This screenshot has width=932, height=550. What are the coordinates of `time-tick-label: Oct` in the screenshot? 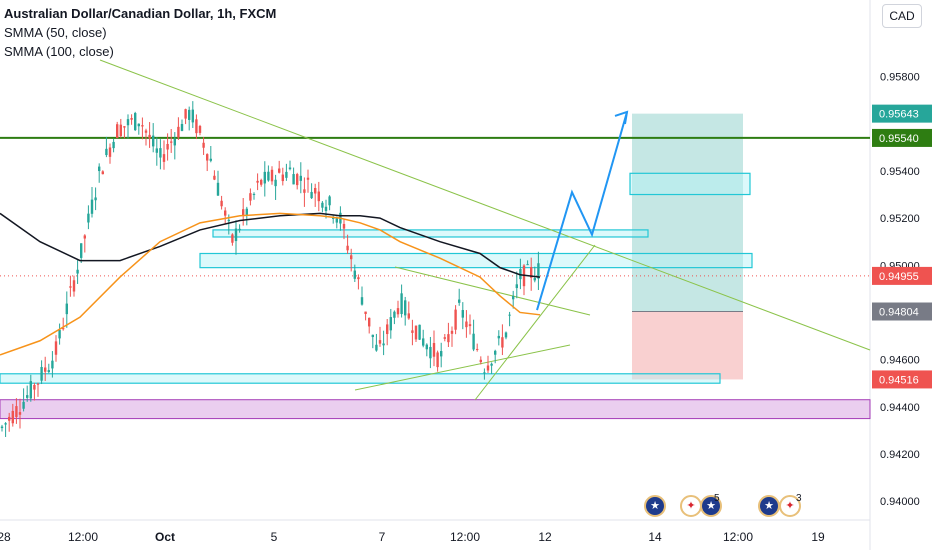 It's located at (165, 537).